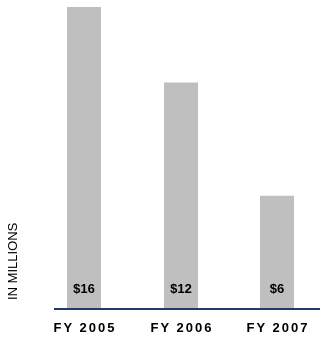 The image size is (320, 342). Describe the element at coordinates (277, 288) in the screenshot. I see `value-label: $6` at that location.